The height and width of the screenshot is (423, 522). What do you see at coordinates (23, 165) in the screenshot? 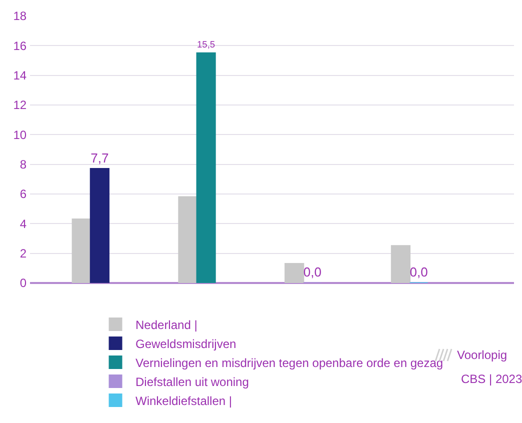
I see `y-tick-label: 8` at bounding box center [23, 165].